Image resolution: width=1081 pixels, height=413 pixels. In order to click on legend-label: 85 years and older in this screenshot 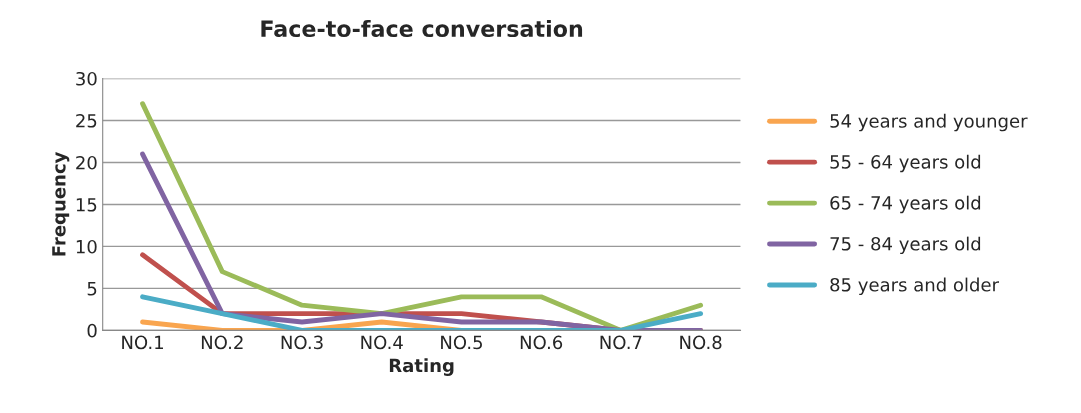, I will do `click(914, 286)`.